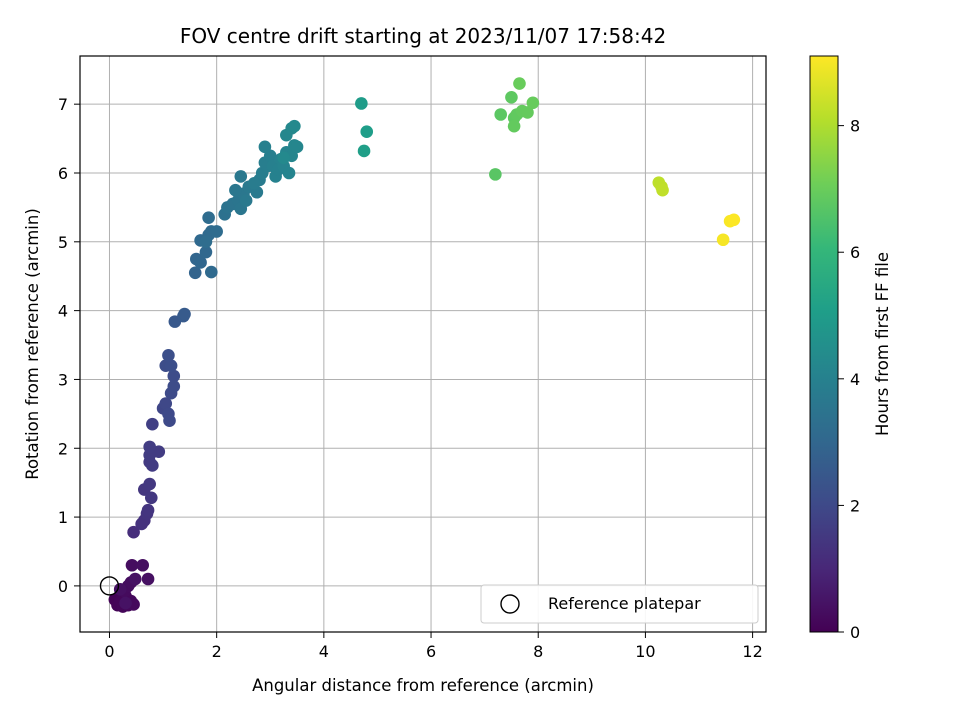 Image resolution: width=960 pixels, height=720 pixels. What do you see at coordinates (645, 651) in the screenshot?
I see `x-tick-label: 10` at bounding box center [645, 651].